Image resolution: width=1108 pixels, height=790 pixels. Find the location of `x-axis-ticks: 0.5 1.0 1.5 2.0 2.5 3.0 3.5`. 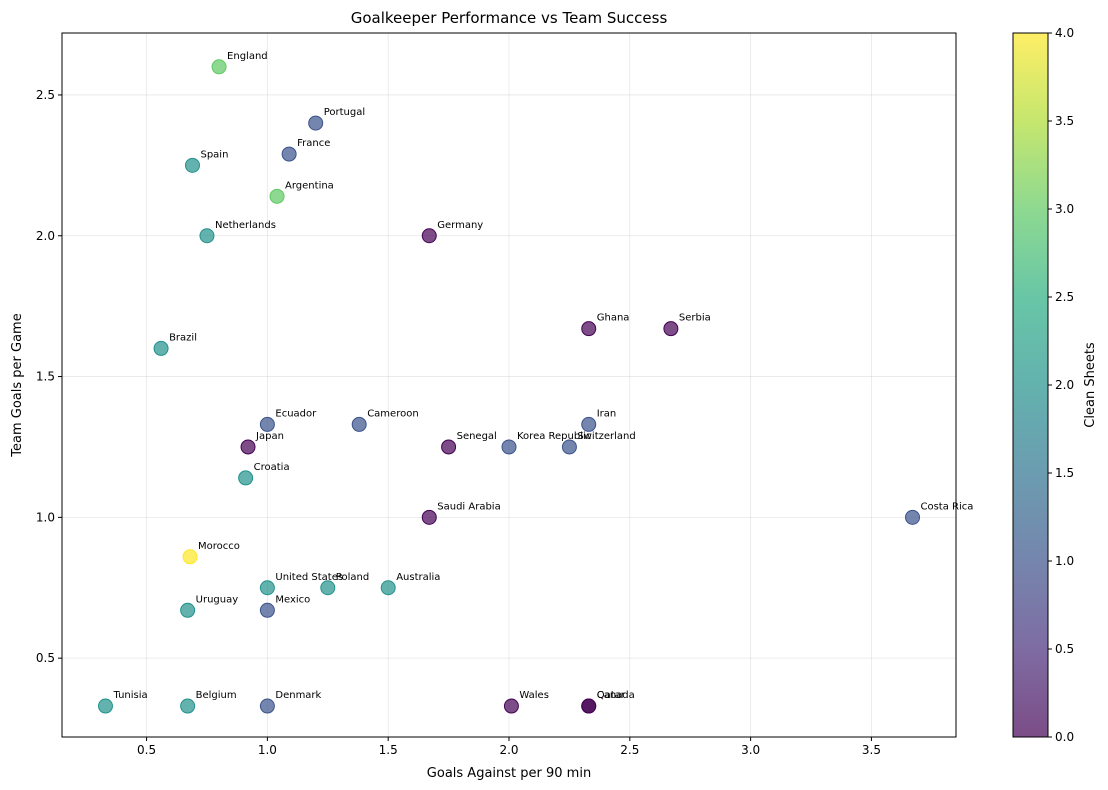

x-axis-ticks: 0.5 1.0 1.5 2.0 2.5 3.0 3.5 is located at coordinates (509, 747).